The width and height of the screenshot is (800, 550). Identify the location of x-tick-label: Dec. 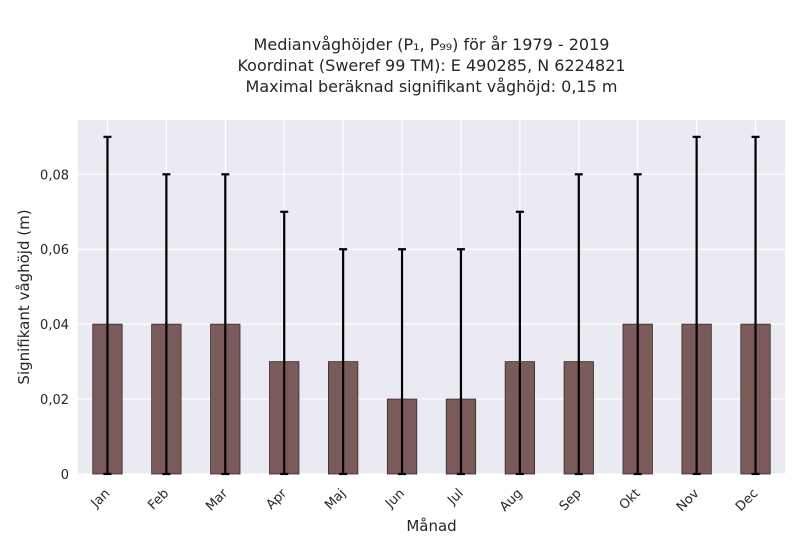
(747, 500).